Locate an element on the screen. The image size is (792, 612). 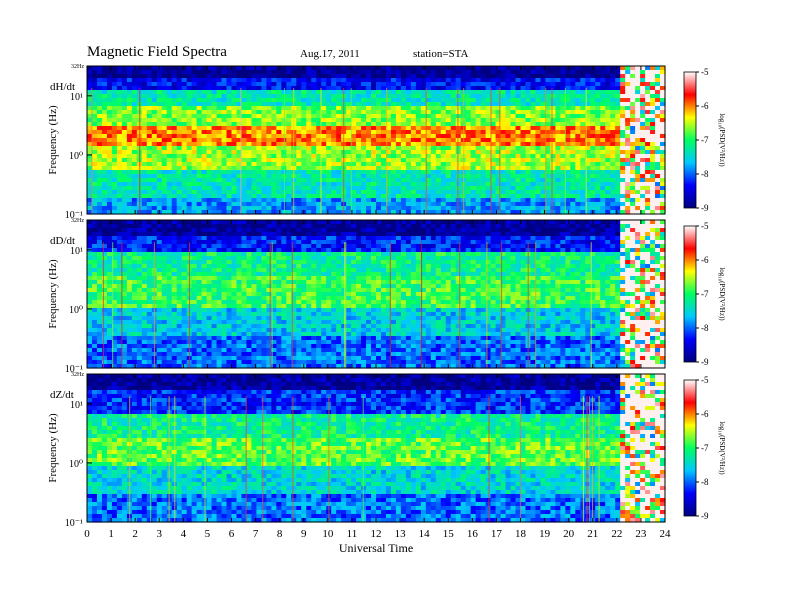
colorbar-tick-label-2-2: -7 is located at coordinates (705, 294).